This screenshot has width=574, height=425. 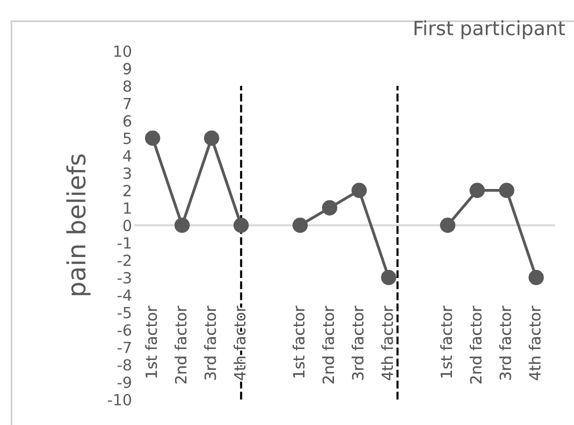 What do you see at coordinates (127, 173) in the screenshot?
I see `y-tick-label: 3` at bounding box center [127, 173].